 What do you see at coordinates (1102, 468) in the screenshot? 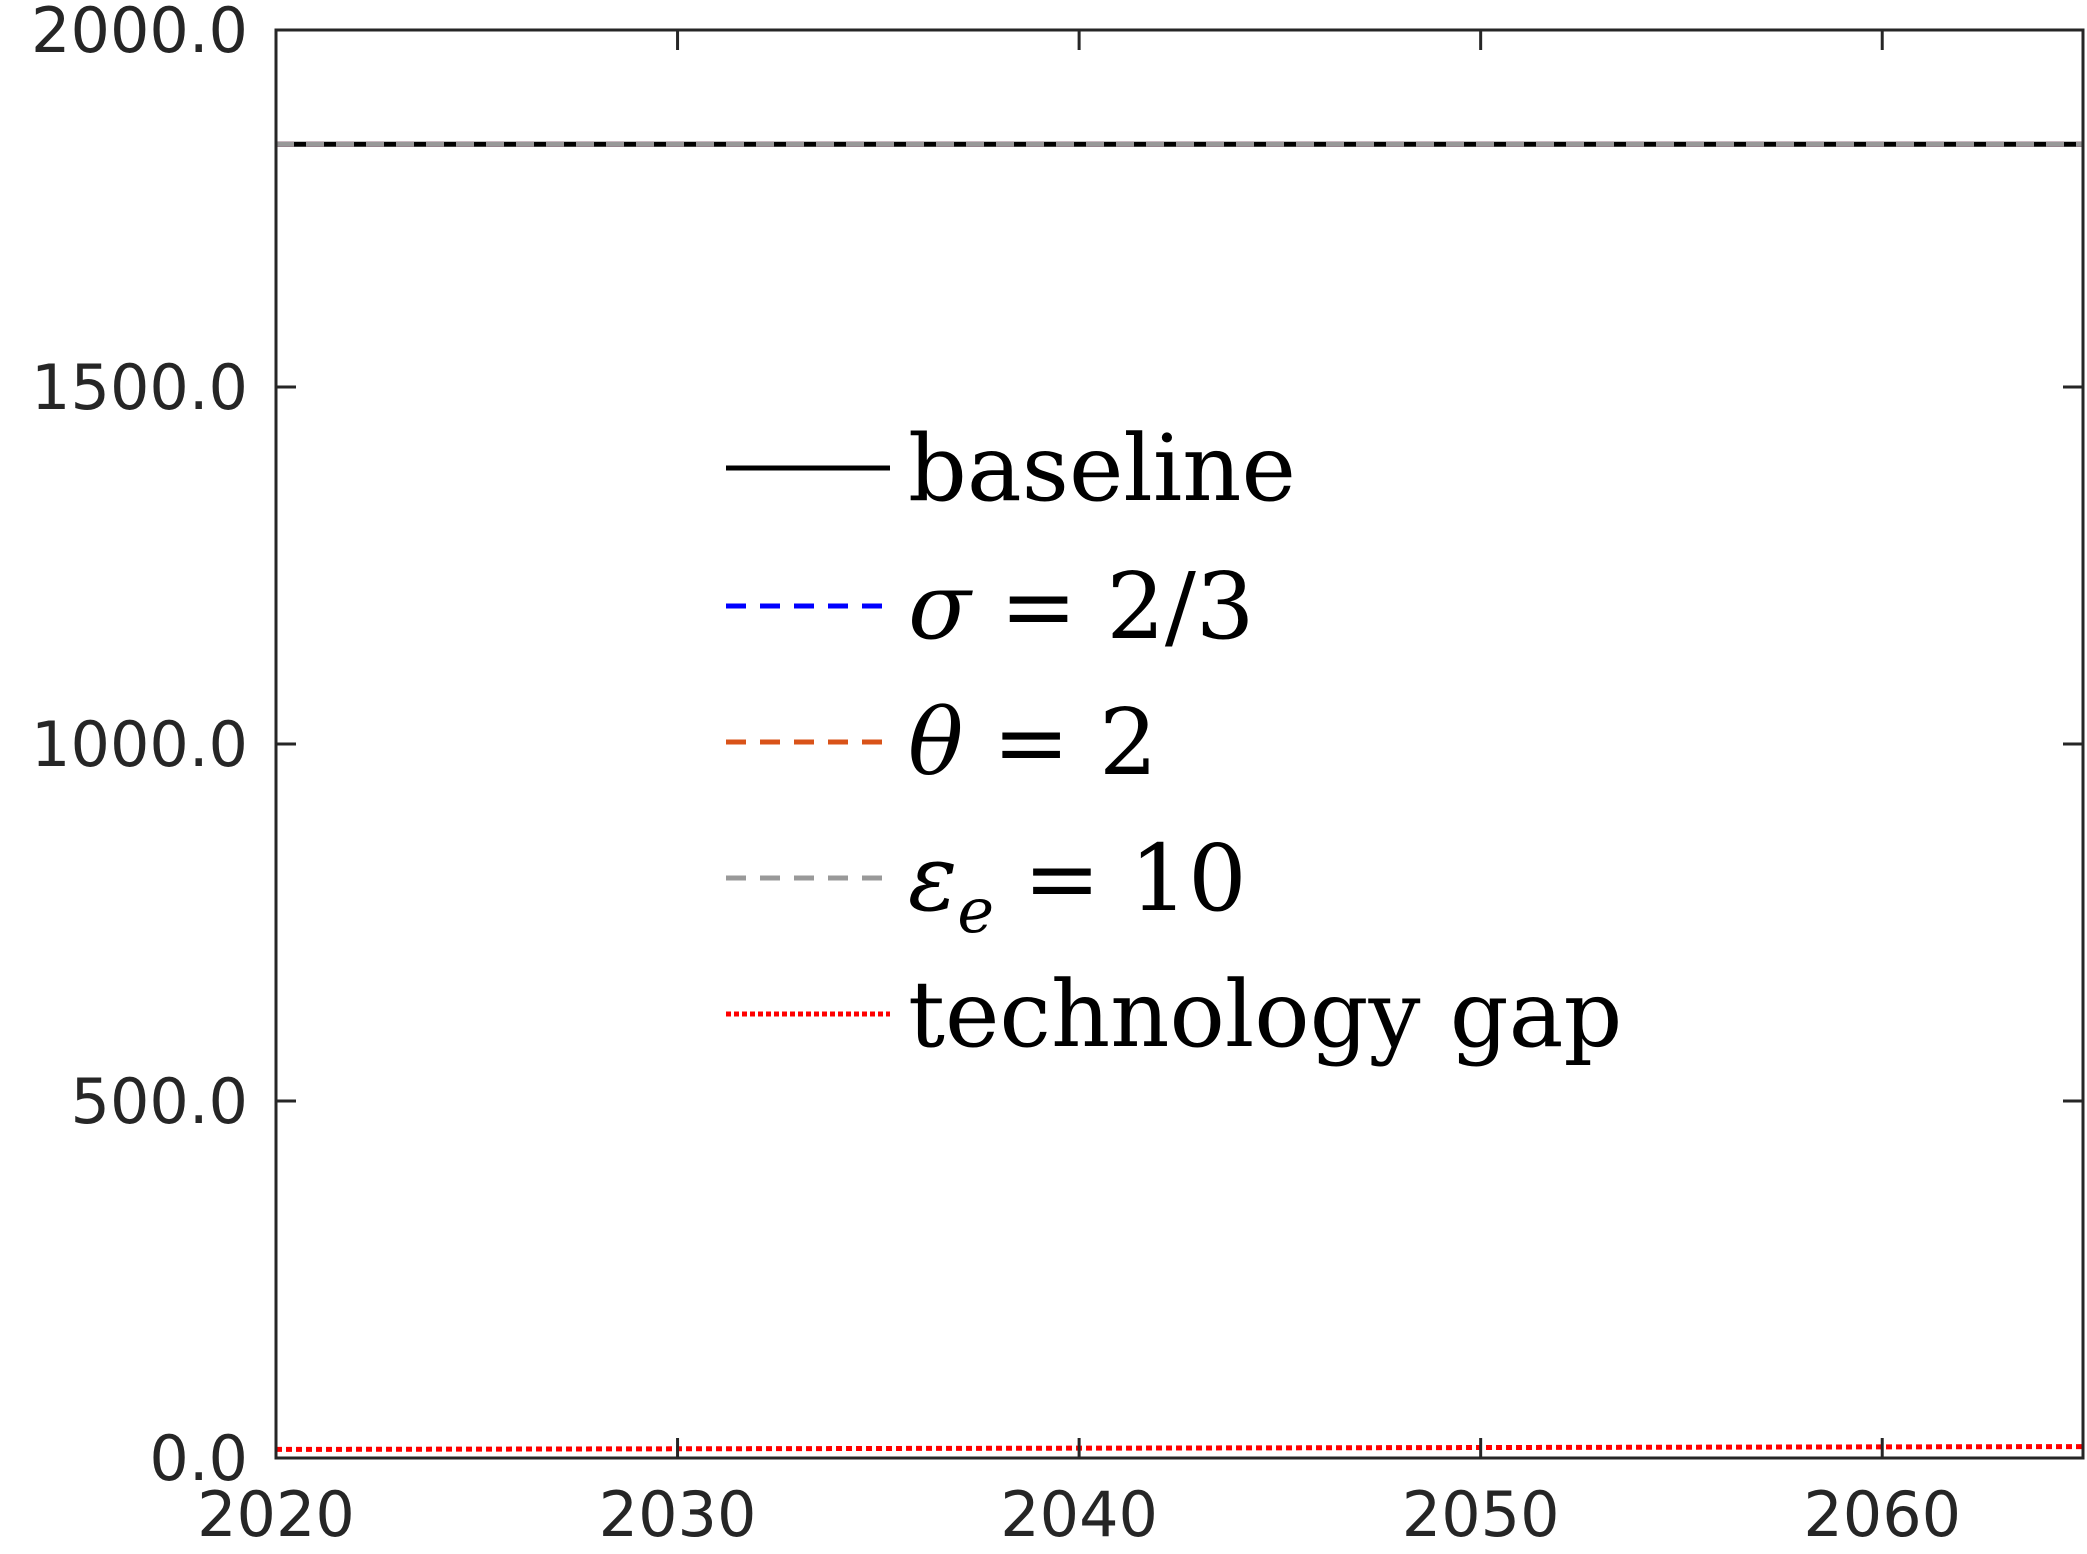
I see `legend-label-0: baseline` at bounding box center [1102, 468].